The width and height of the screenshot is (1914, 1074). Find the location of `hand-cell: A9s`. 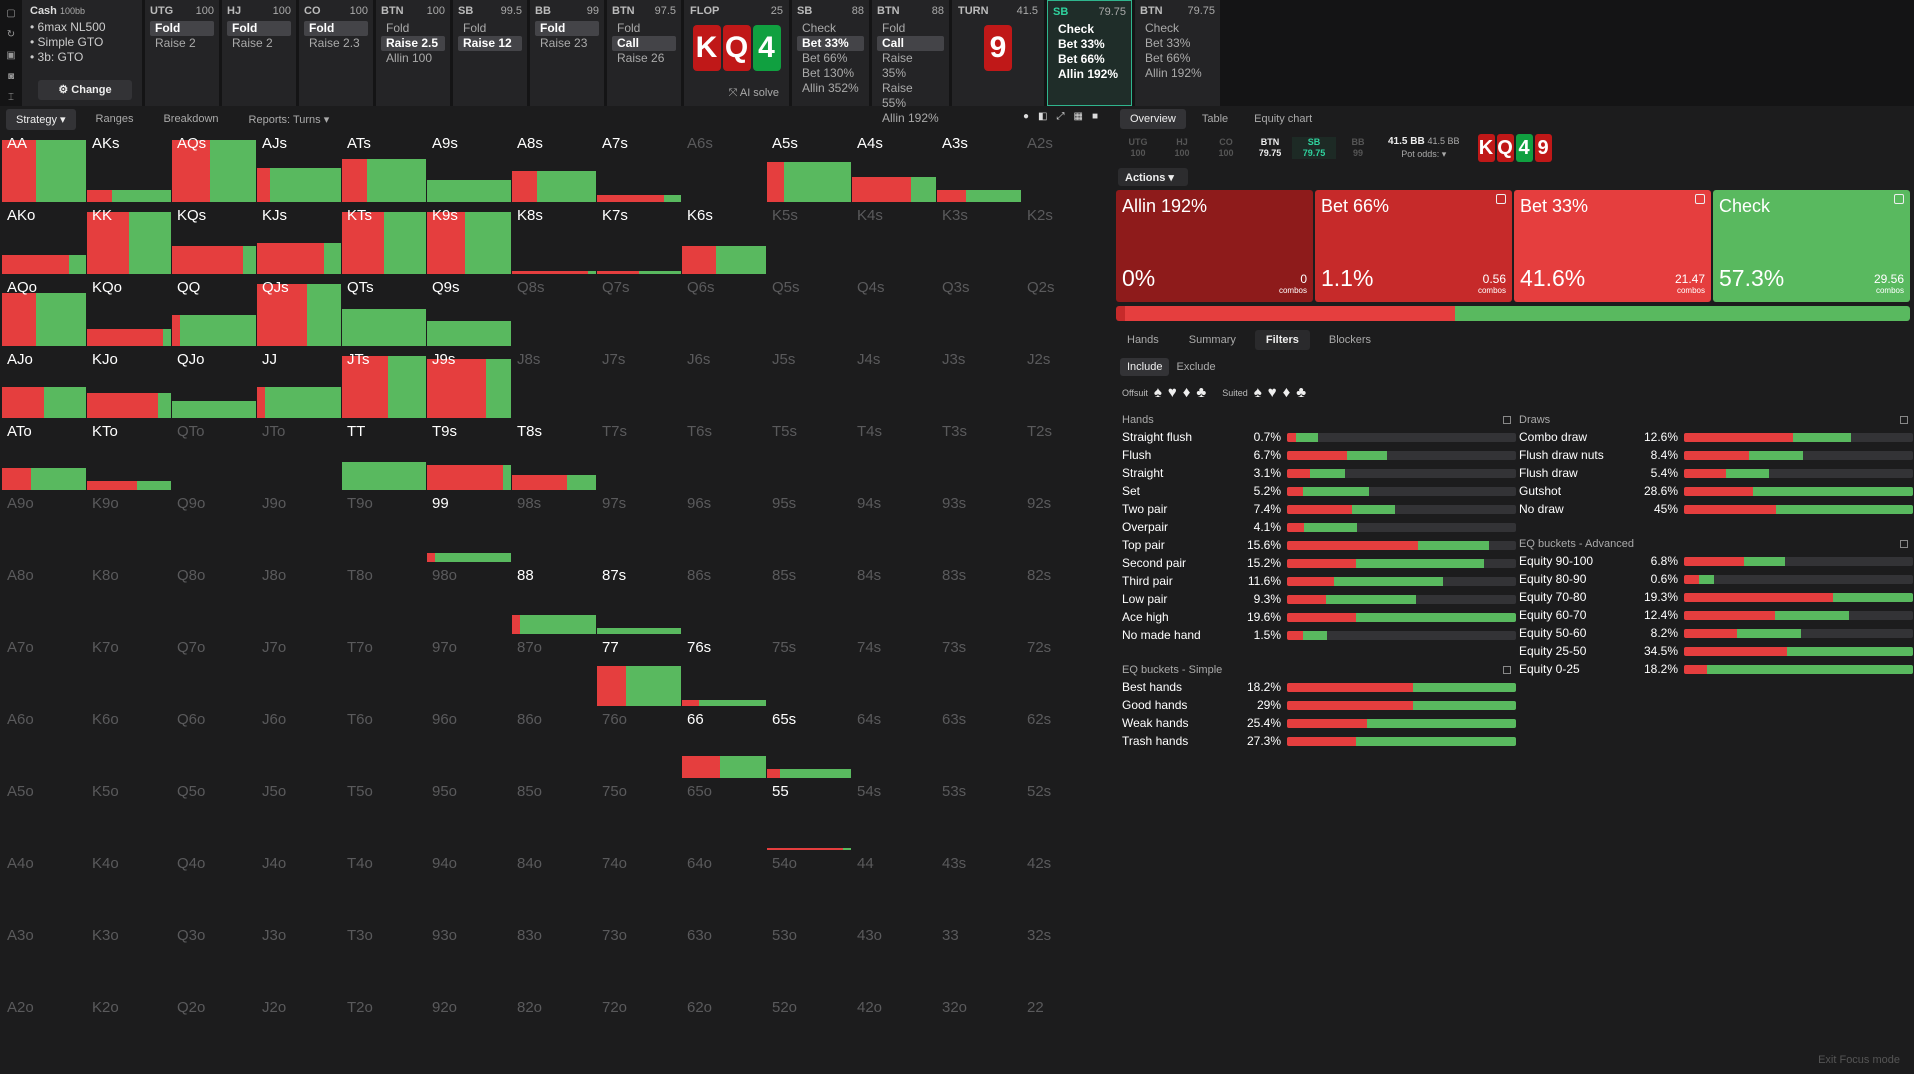

hand-cell: A9s is located at coordinates (469, 167).